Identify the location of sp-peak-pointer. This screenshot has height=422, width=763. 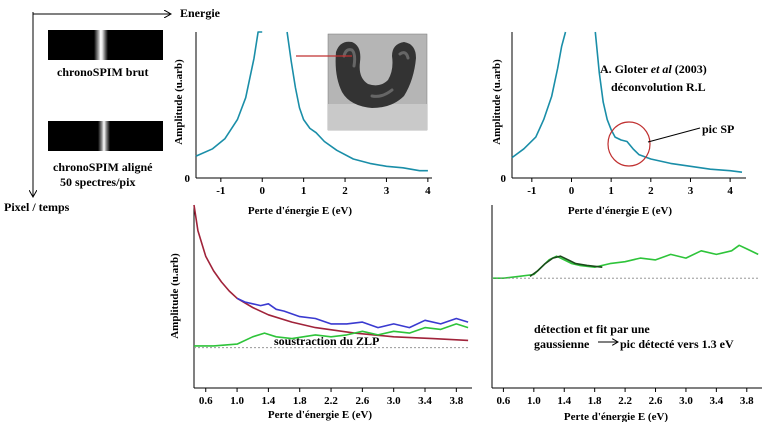
(674, 135).